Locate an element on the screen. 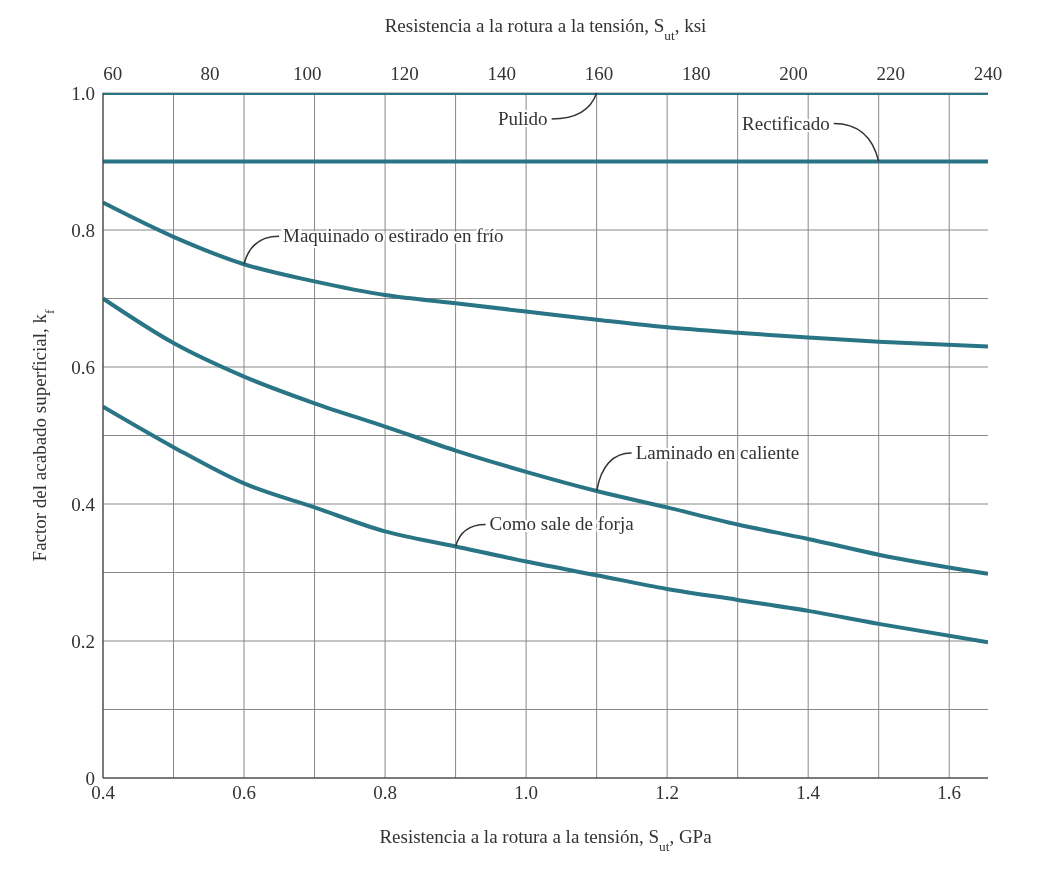 The height and width of the screenshot is (879, 1043). x2-tick-label: 240 is located at coordinates (988, 73).